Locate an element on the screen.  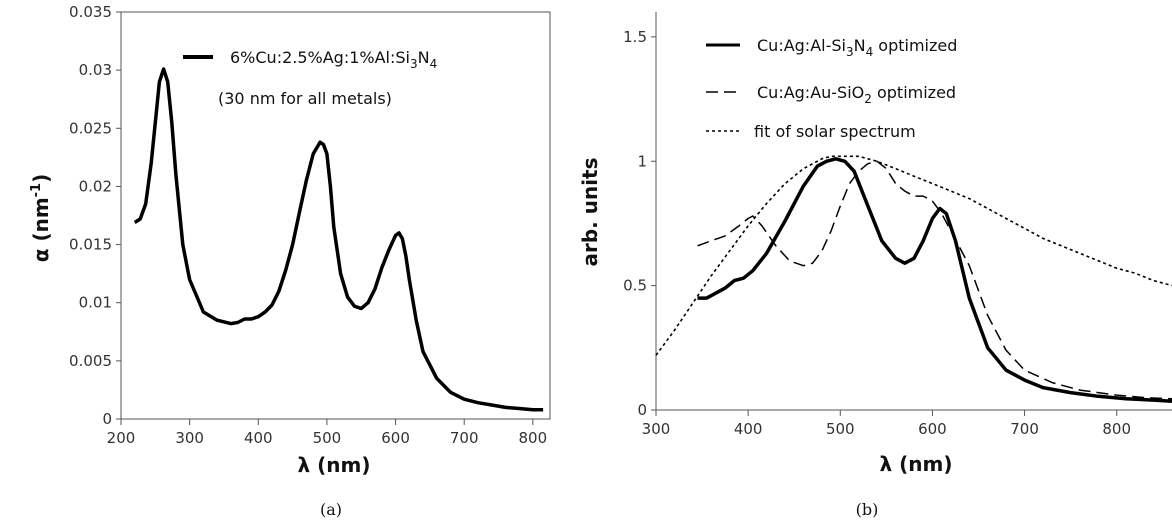
y-tick-label: 0.5 is located at coordinates (635, 286).